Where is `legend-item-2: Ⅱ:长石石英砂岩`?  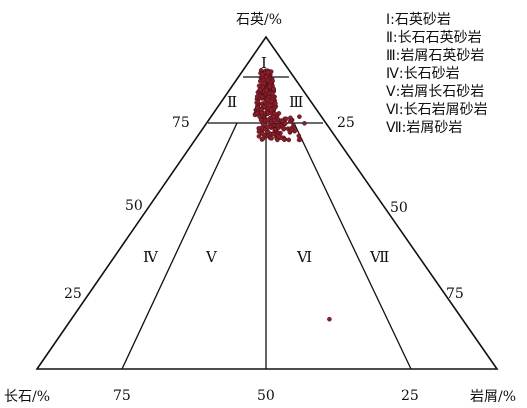
legend-item-2: Ⅱ:长石石英砂岩 is located at coordinates (434, 37).